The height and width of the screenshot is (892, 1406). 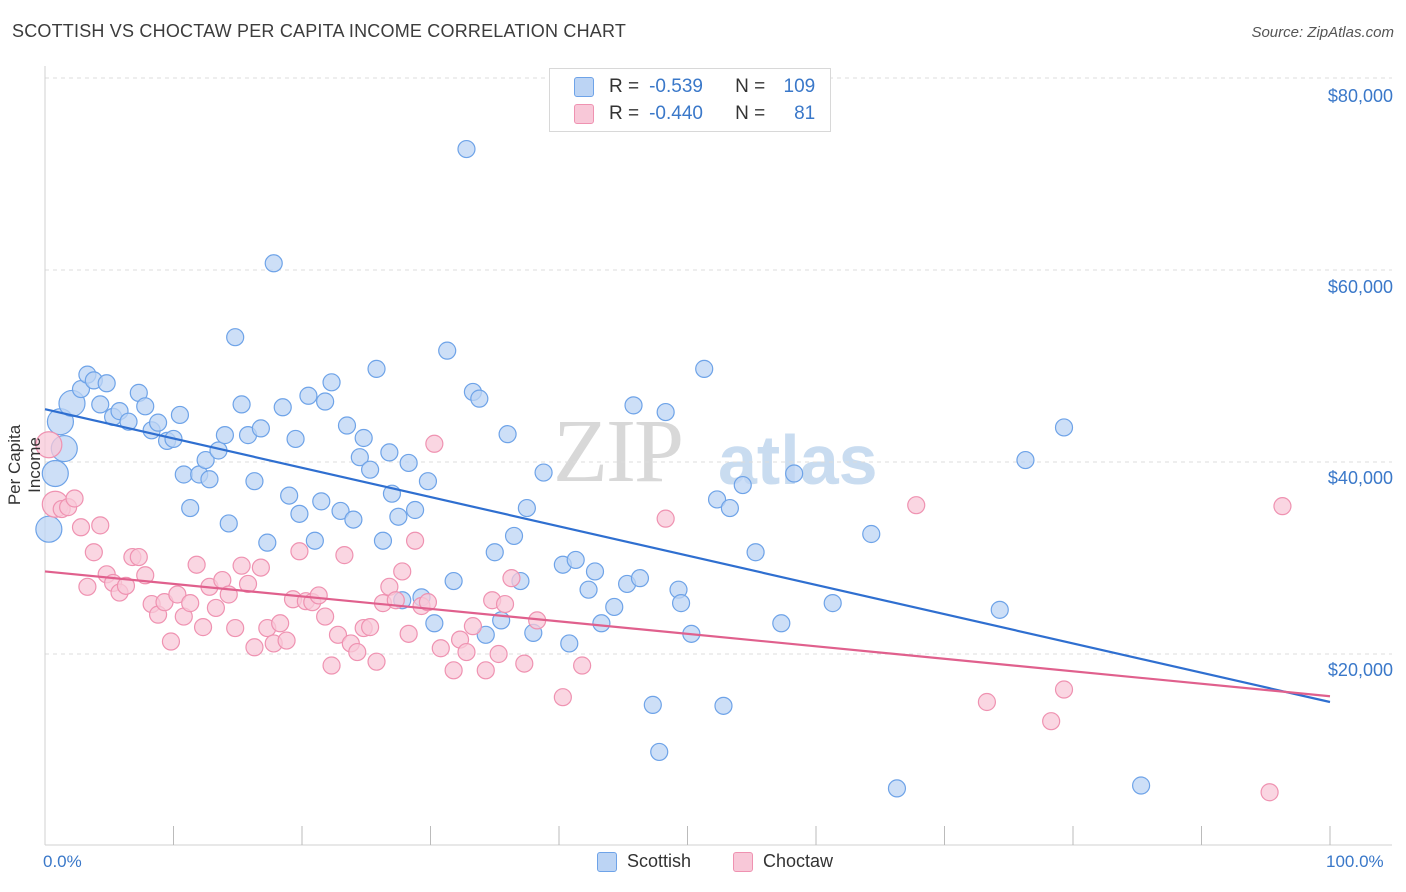 I want to click on scottish-n-label: N =, so click(x=750, y=86).